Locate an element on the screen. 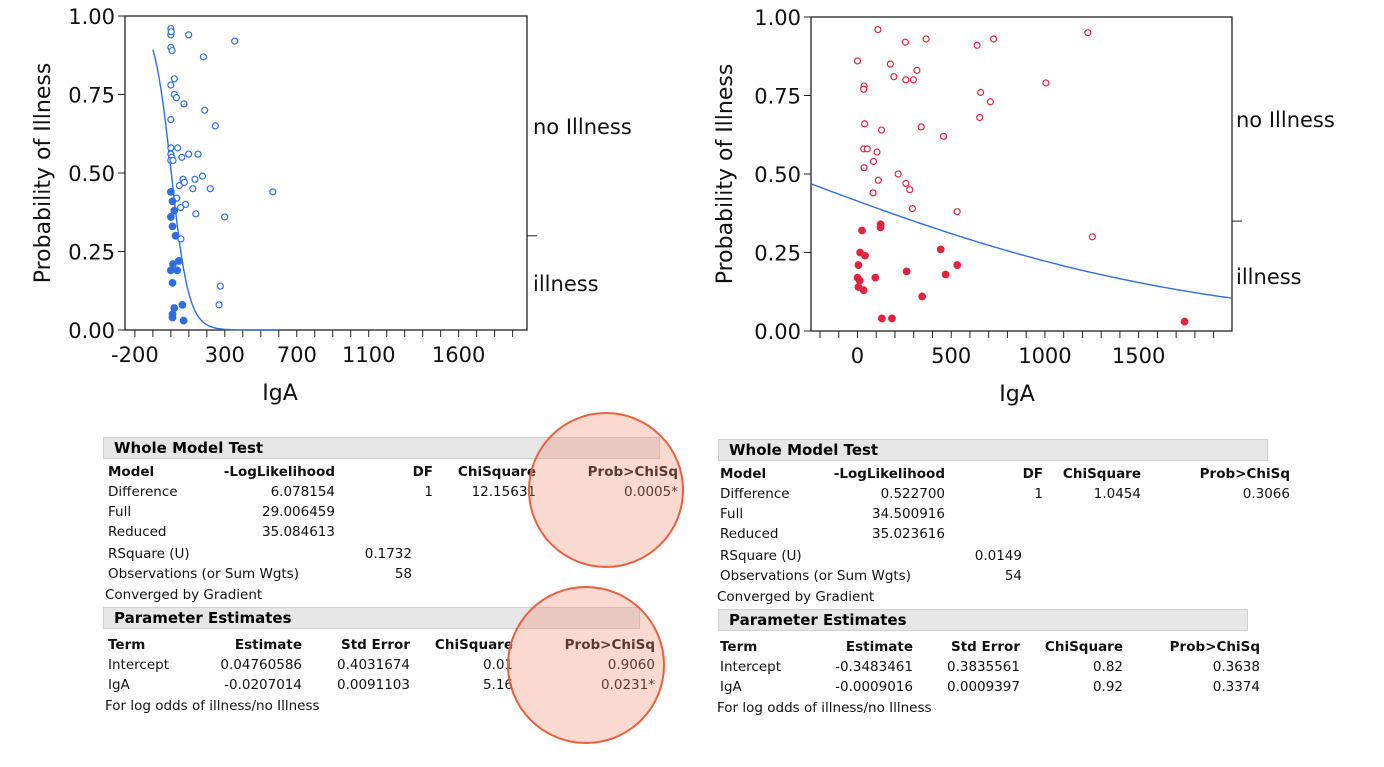 This screenshot has width=1384, height=767. table-value: 29.006459 is located at coordinates (298, 512).